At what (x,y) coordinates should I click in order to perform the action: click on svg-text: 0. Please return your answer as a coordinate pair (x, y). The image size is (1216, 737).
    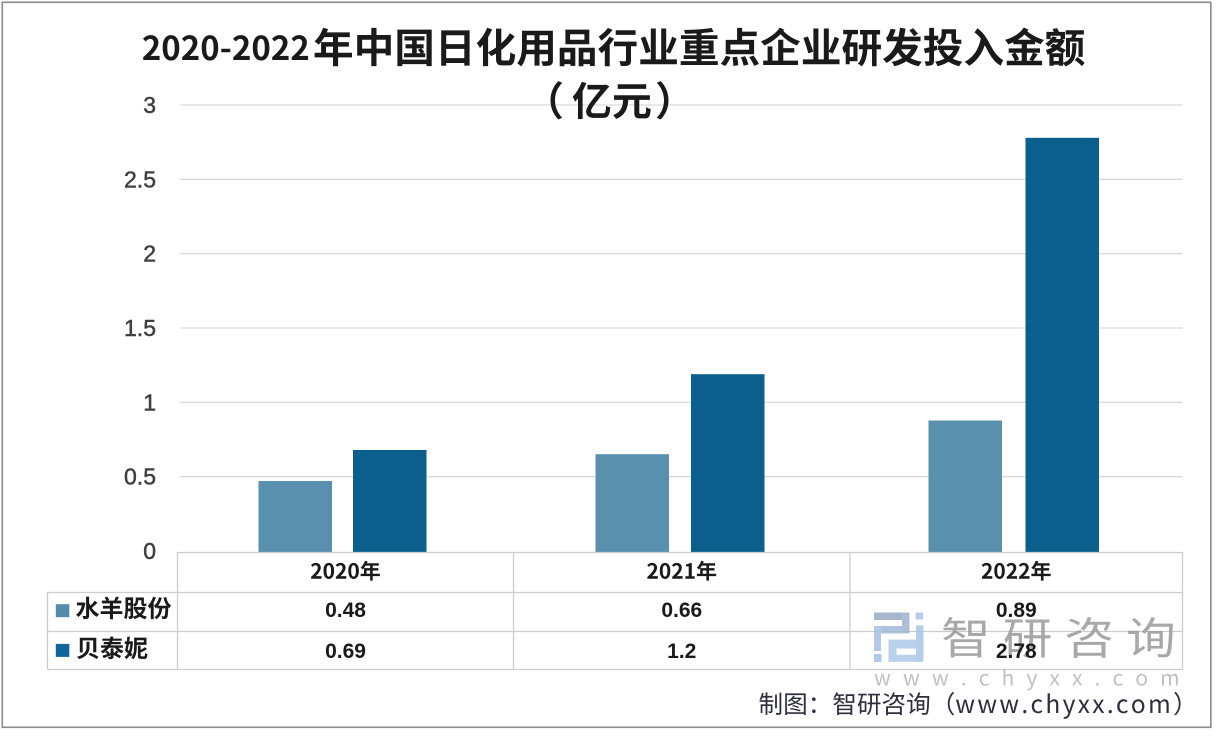
    Looking at the image, I should click on (149, 551).